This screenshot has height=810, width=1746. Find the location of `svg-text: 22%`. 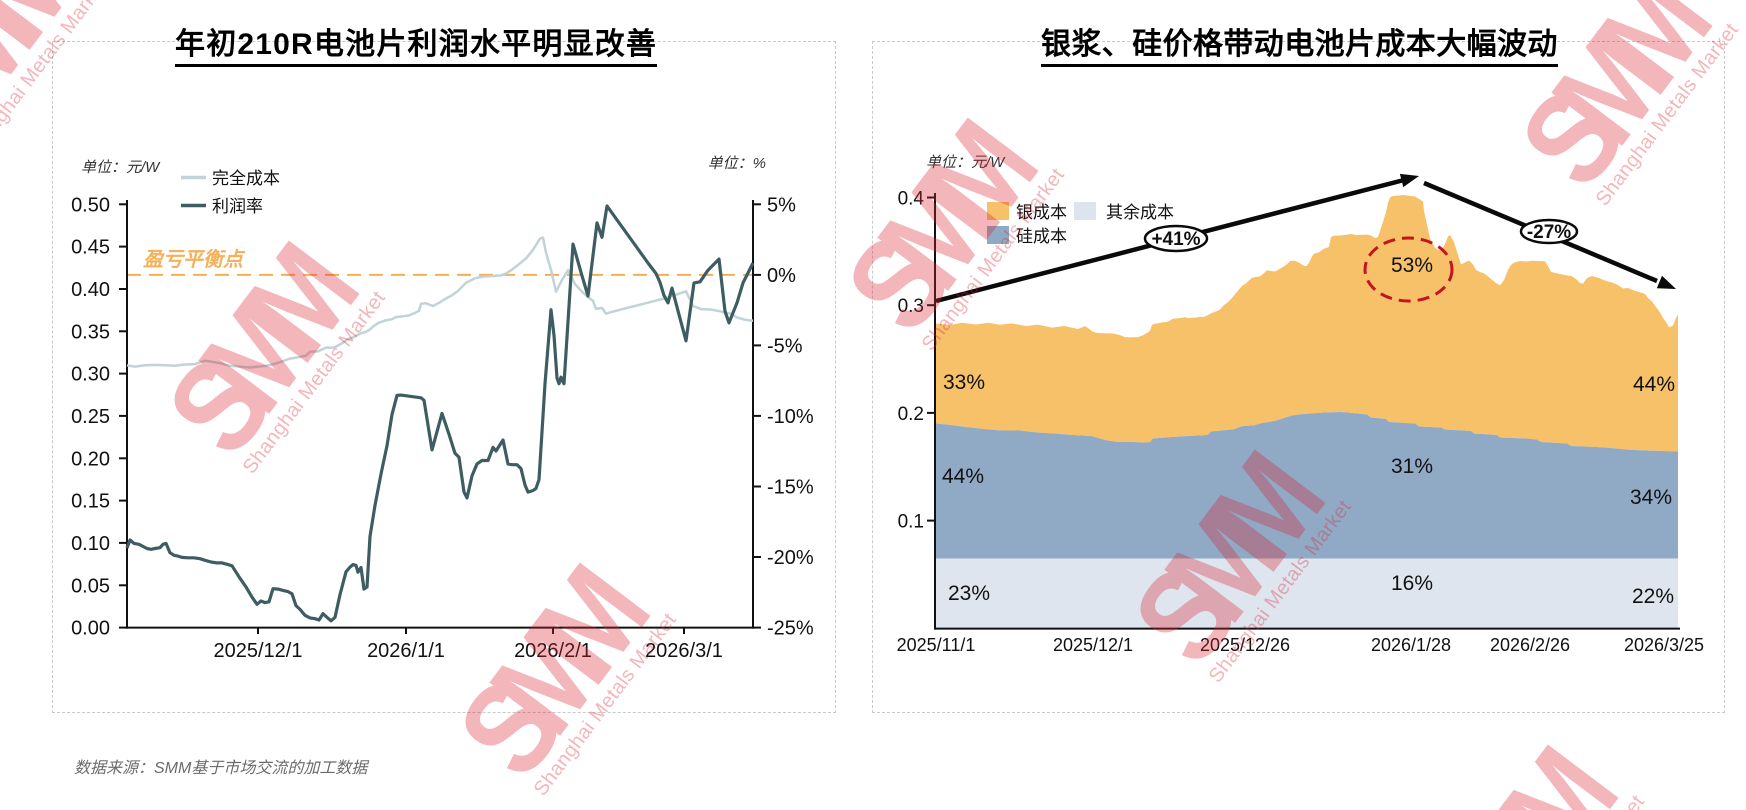

svg-text: 22% is located at coordinates (1653, 596).